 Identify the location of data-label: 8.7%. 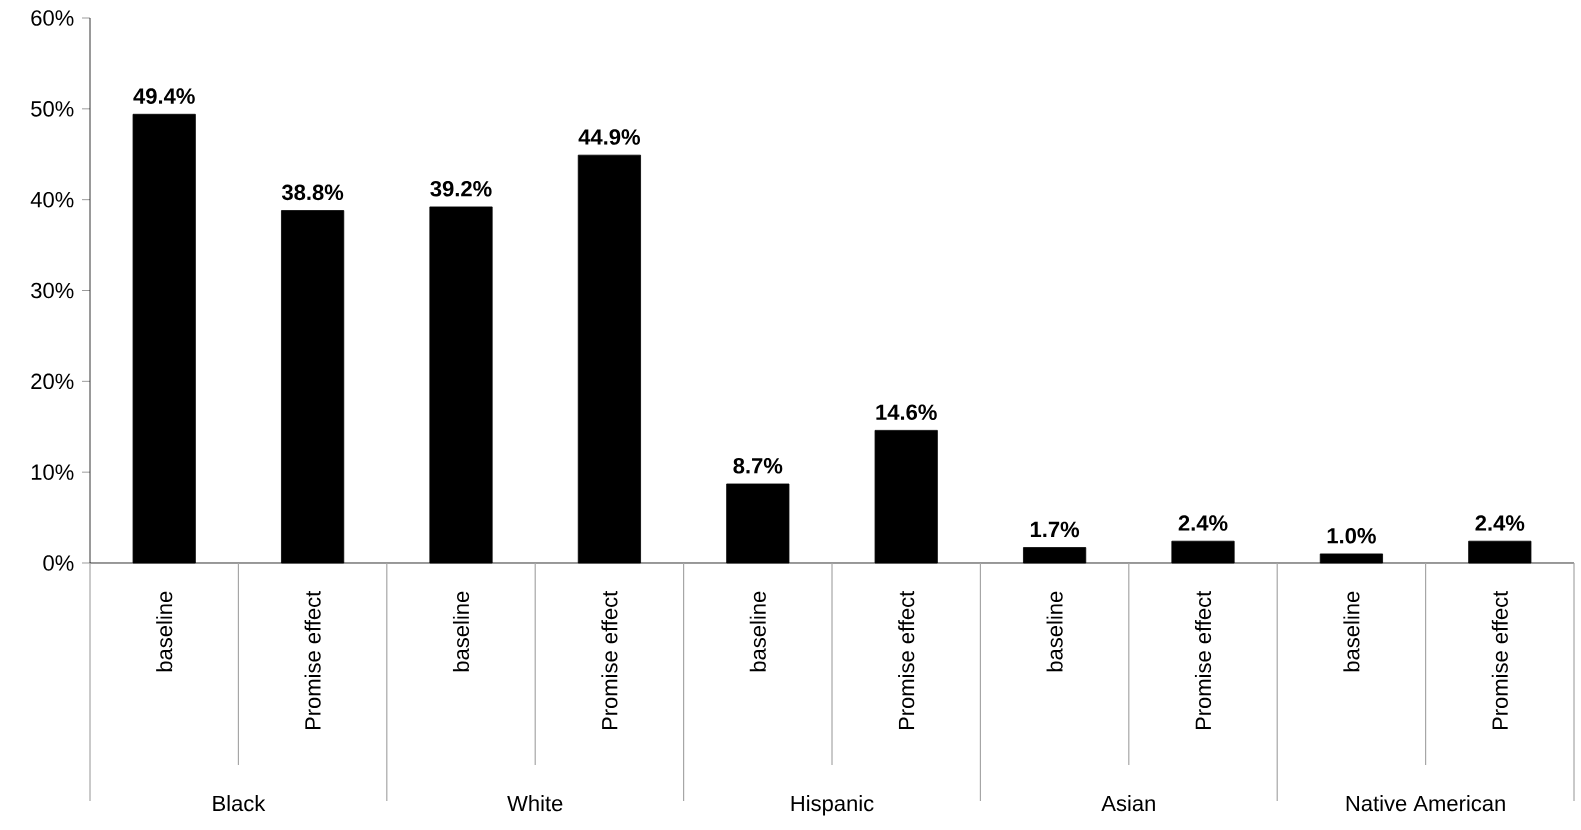
(758, 466).